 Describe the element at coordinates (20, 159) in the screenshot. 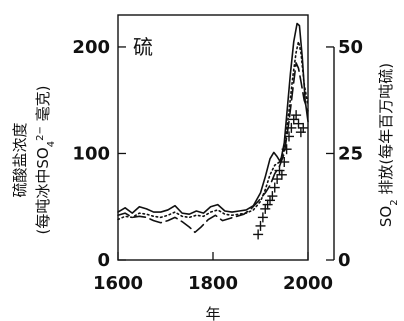

I see `y-axis-left-label-line1: 硫酸盐浓度` at that location.